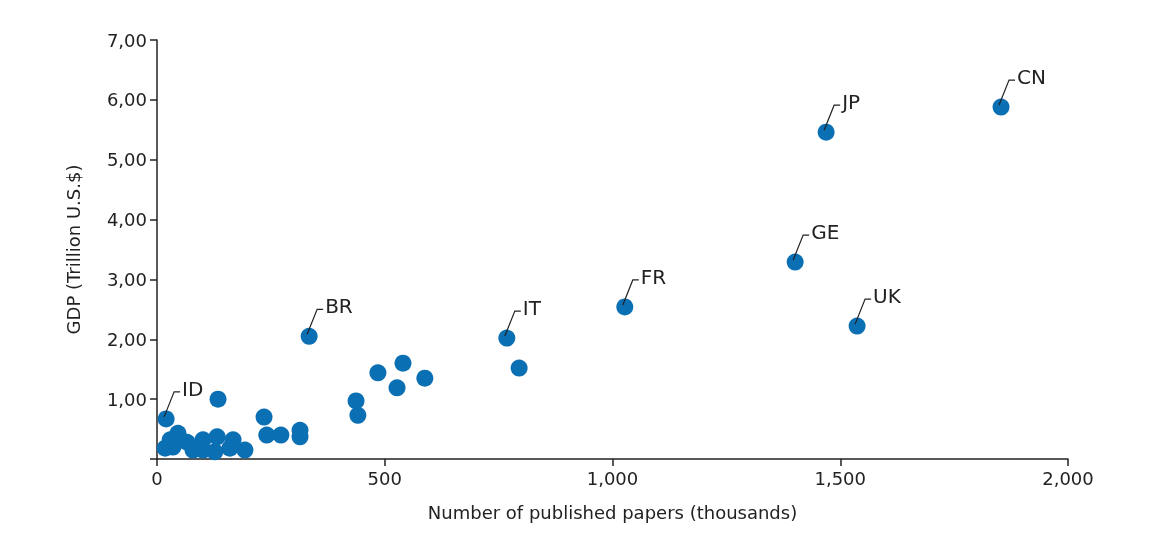  Describe the element at coordinates (850, 102) in the screenshot. I see `annotation: JP` at that location.